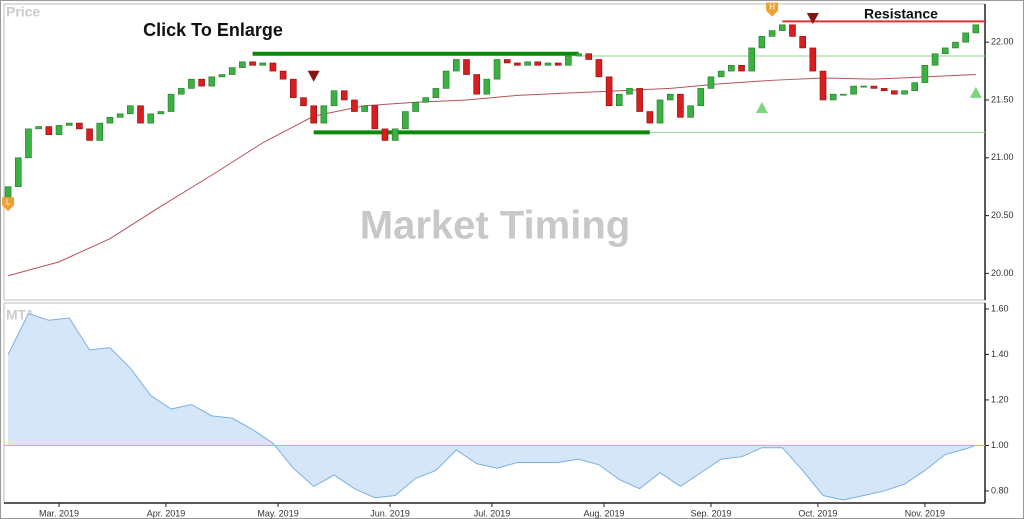  I want to click on x-tick-label: Mar. 2019, so click(59, 513).